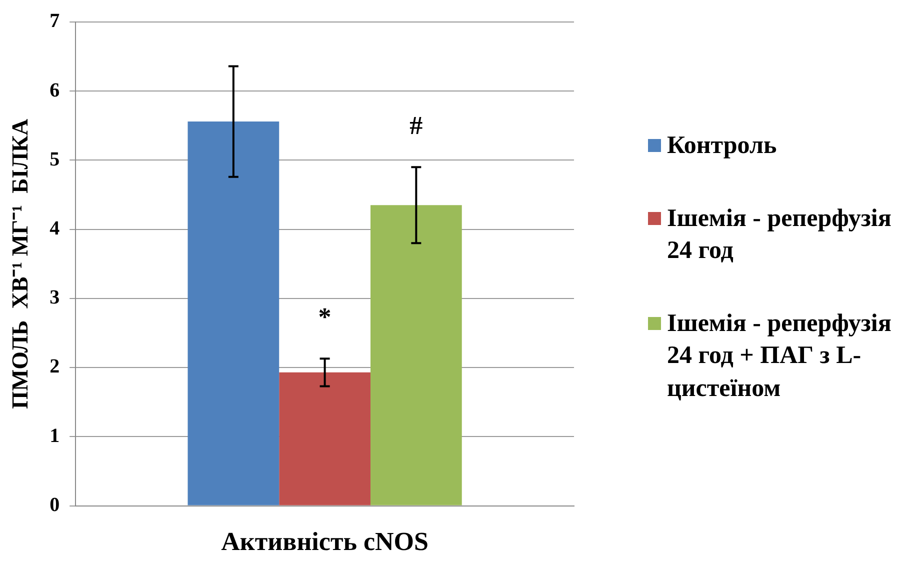 Image resolution: width=919 pixels, height=581 pixels. What do you see at coordinates (325, 317) in the screenshot?
I see `annotation: *` at bounding box center [325, 317].